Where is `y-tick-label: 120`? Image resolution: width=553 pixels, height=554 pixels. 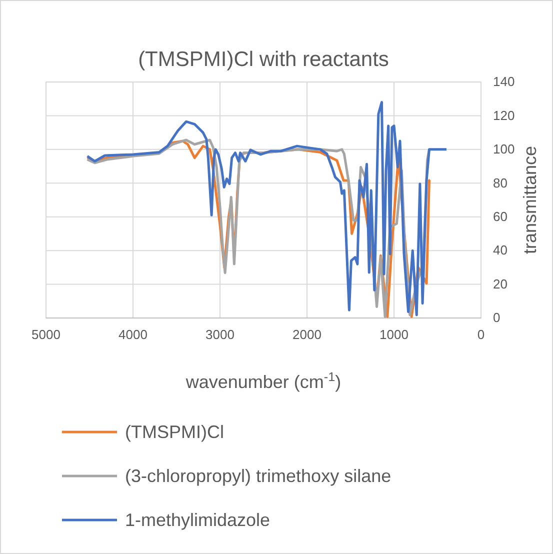 y-tick-label: 120 is located at coordinates (504, 115).